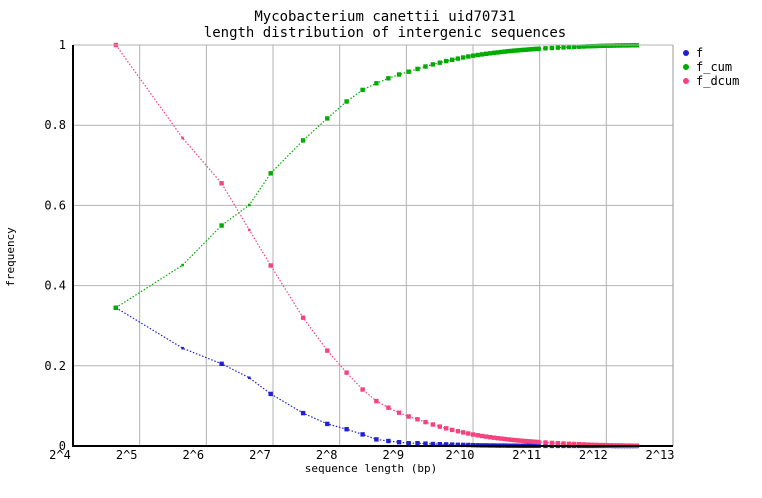 The width and height of the screenshot is (762, 498). What do you see at coordinates (693, 53) in the screenshot?
I see `legend-item-f: f` at bounding box center [693, 53].